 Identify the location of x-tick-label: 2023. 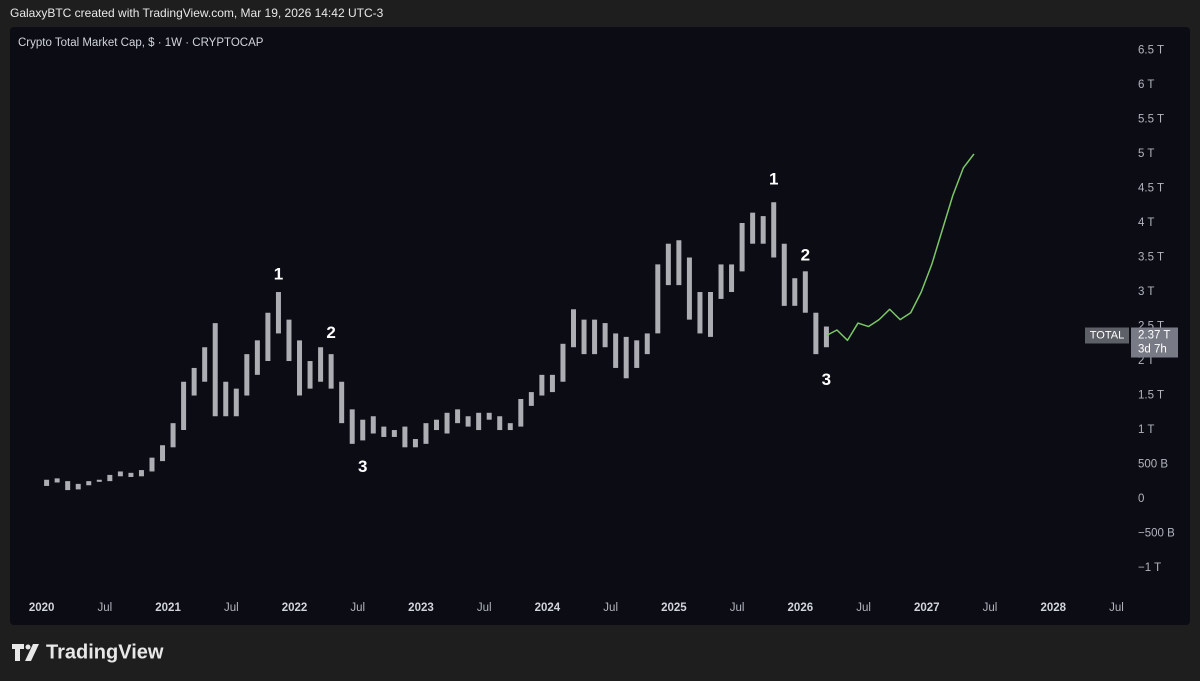
(421, 608).